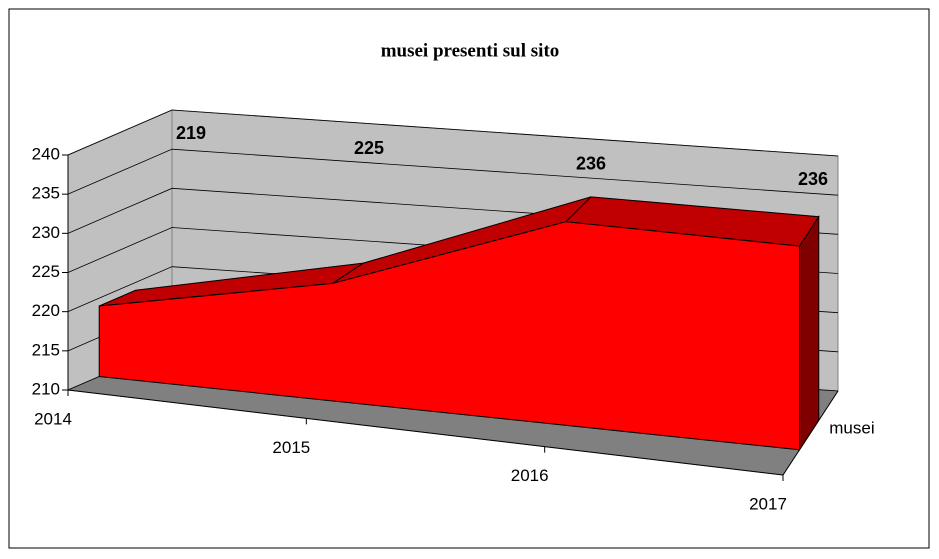  I want to click on data-label: 225, so click(369, 148).